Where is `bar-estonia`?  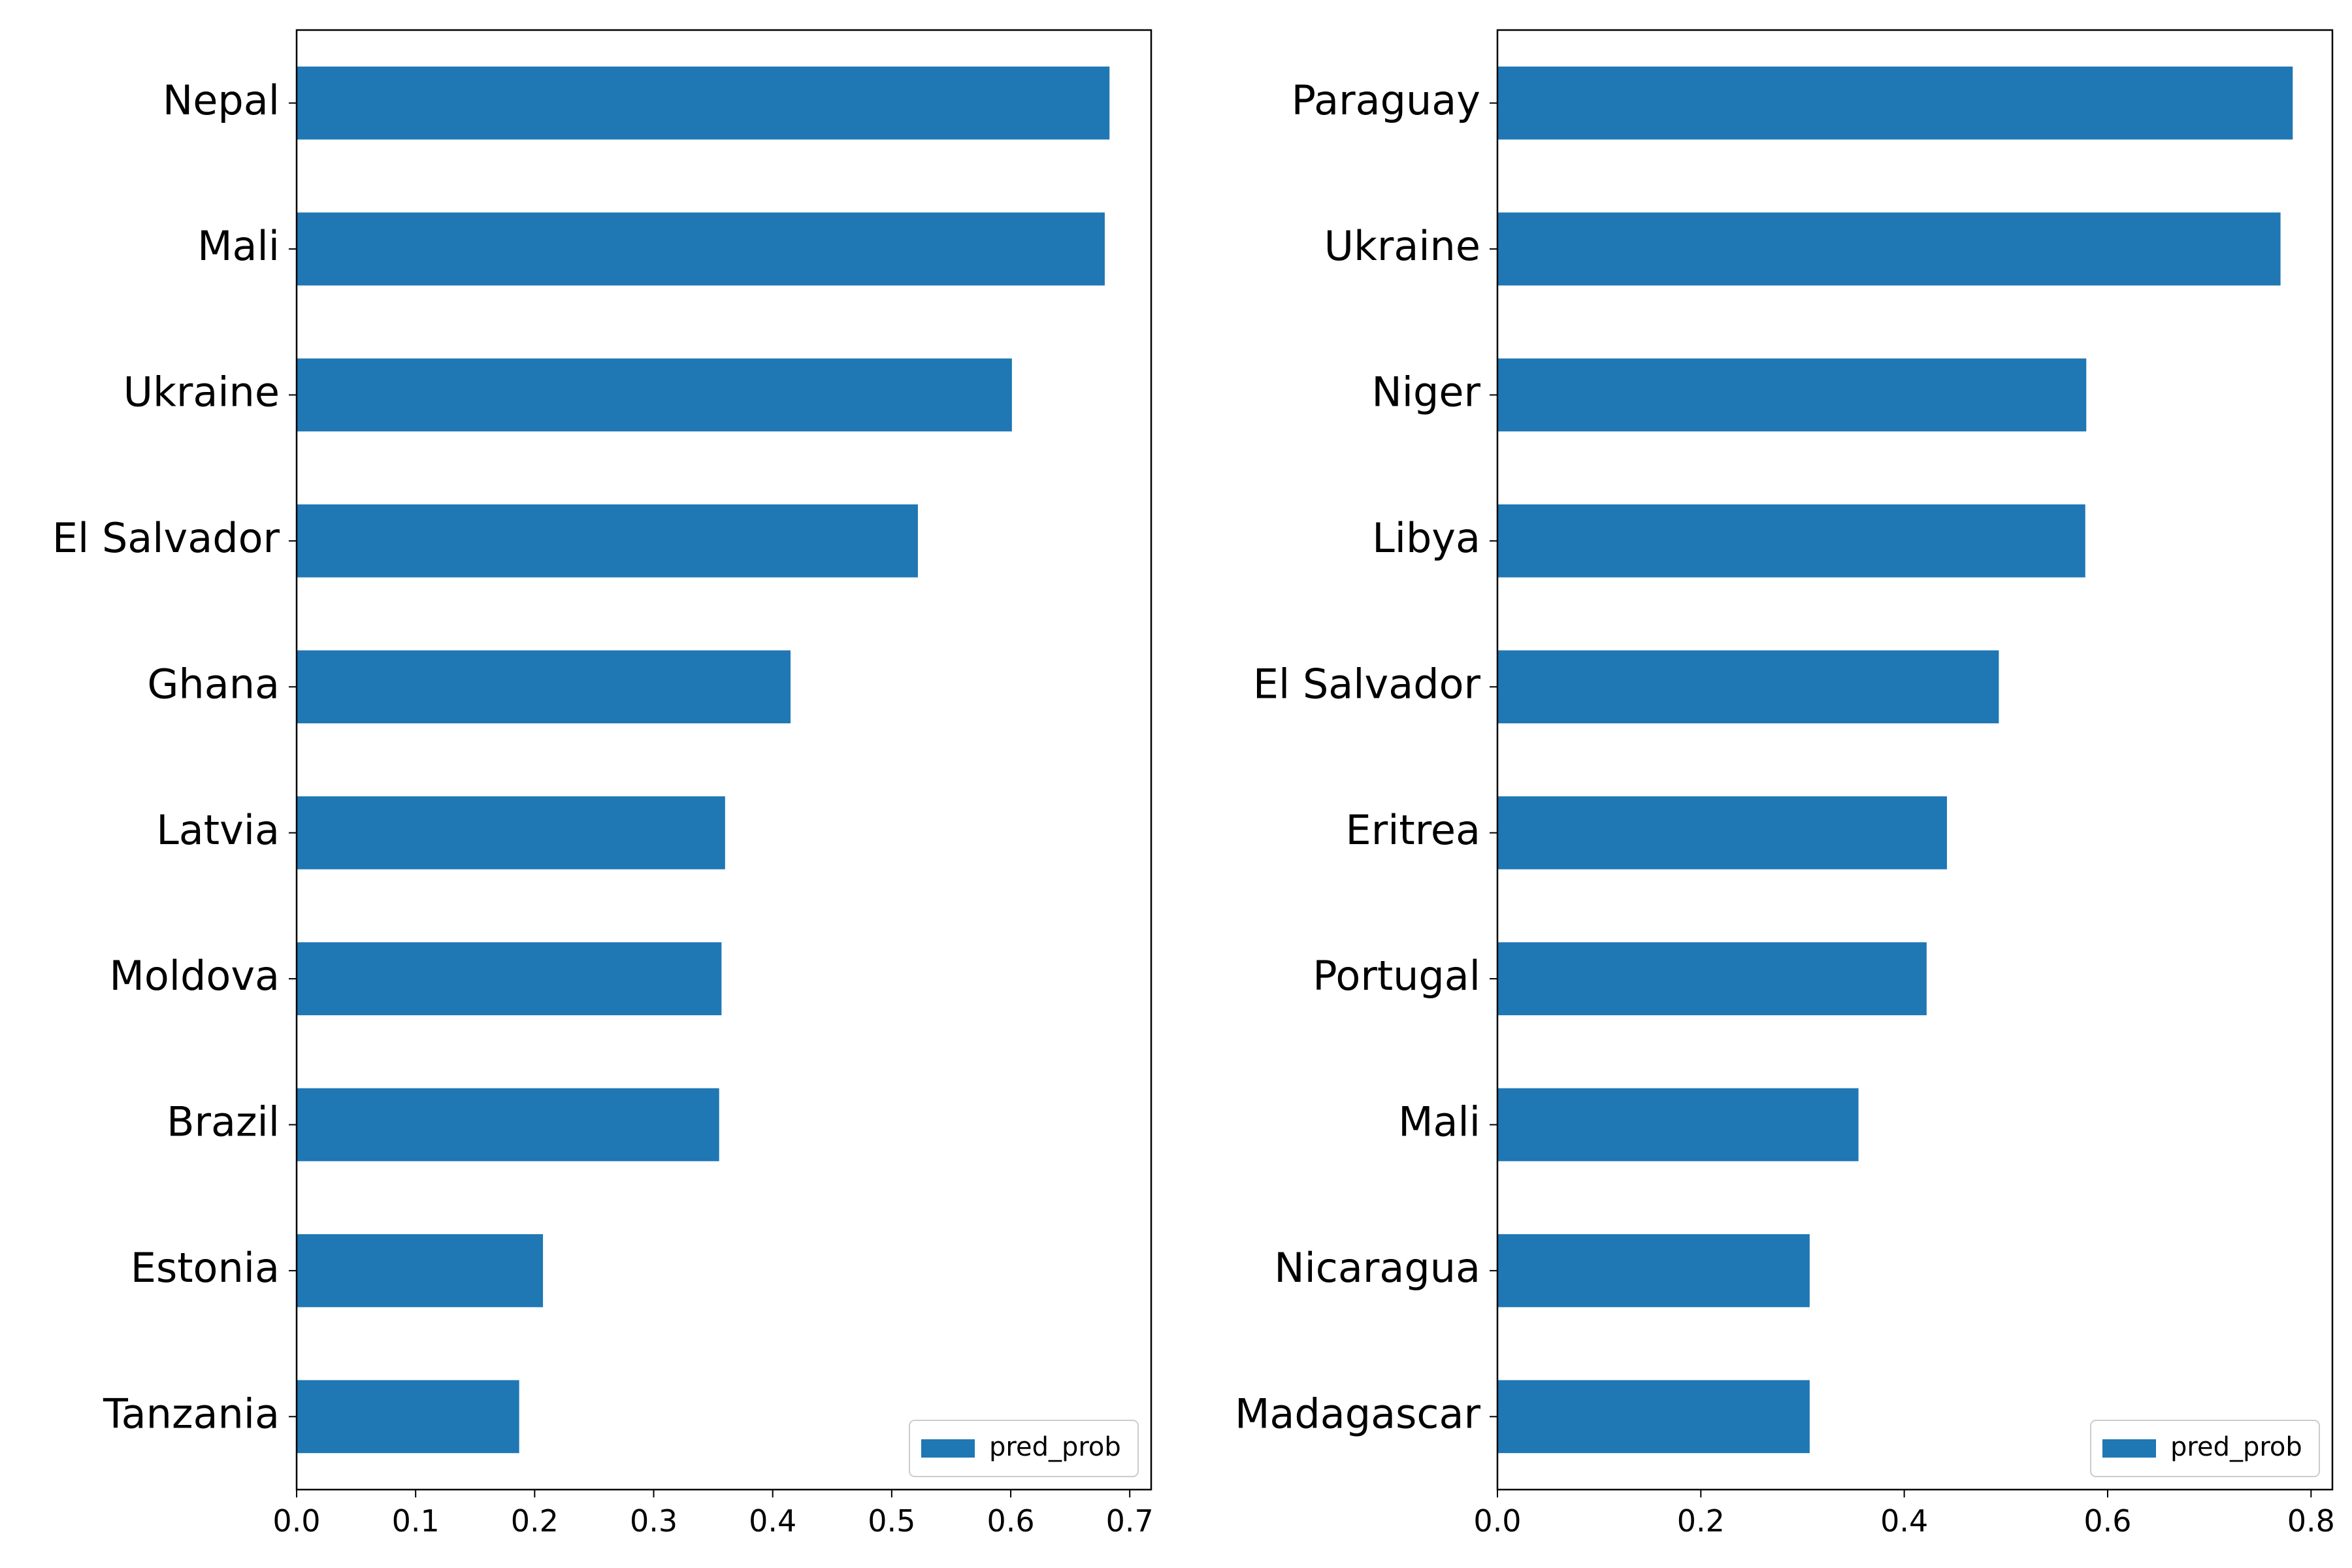
bar-estonia is located at coordinates (420, 1270).